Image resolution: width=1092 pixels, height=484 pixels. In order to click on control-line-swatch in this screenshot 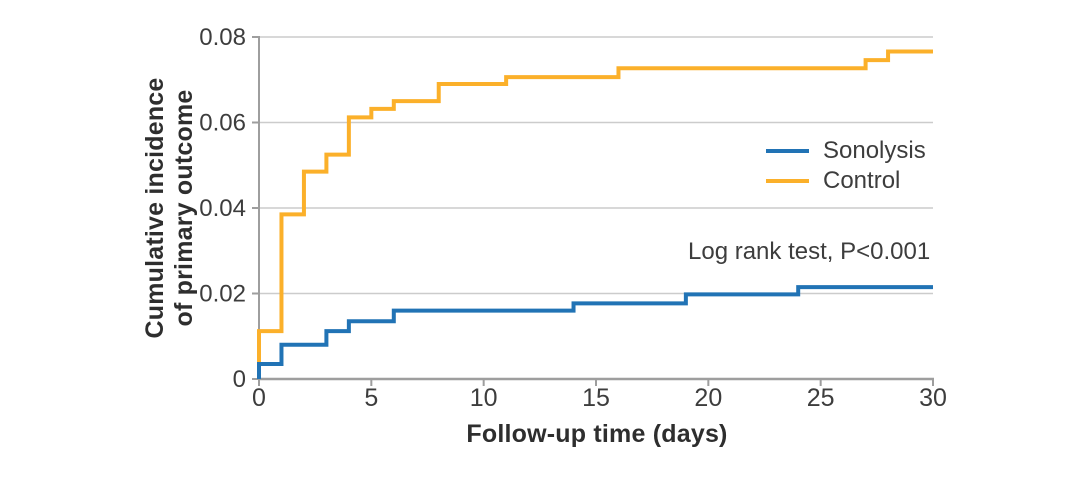, I will do `click(787, 181)`.